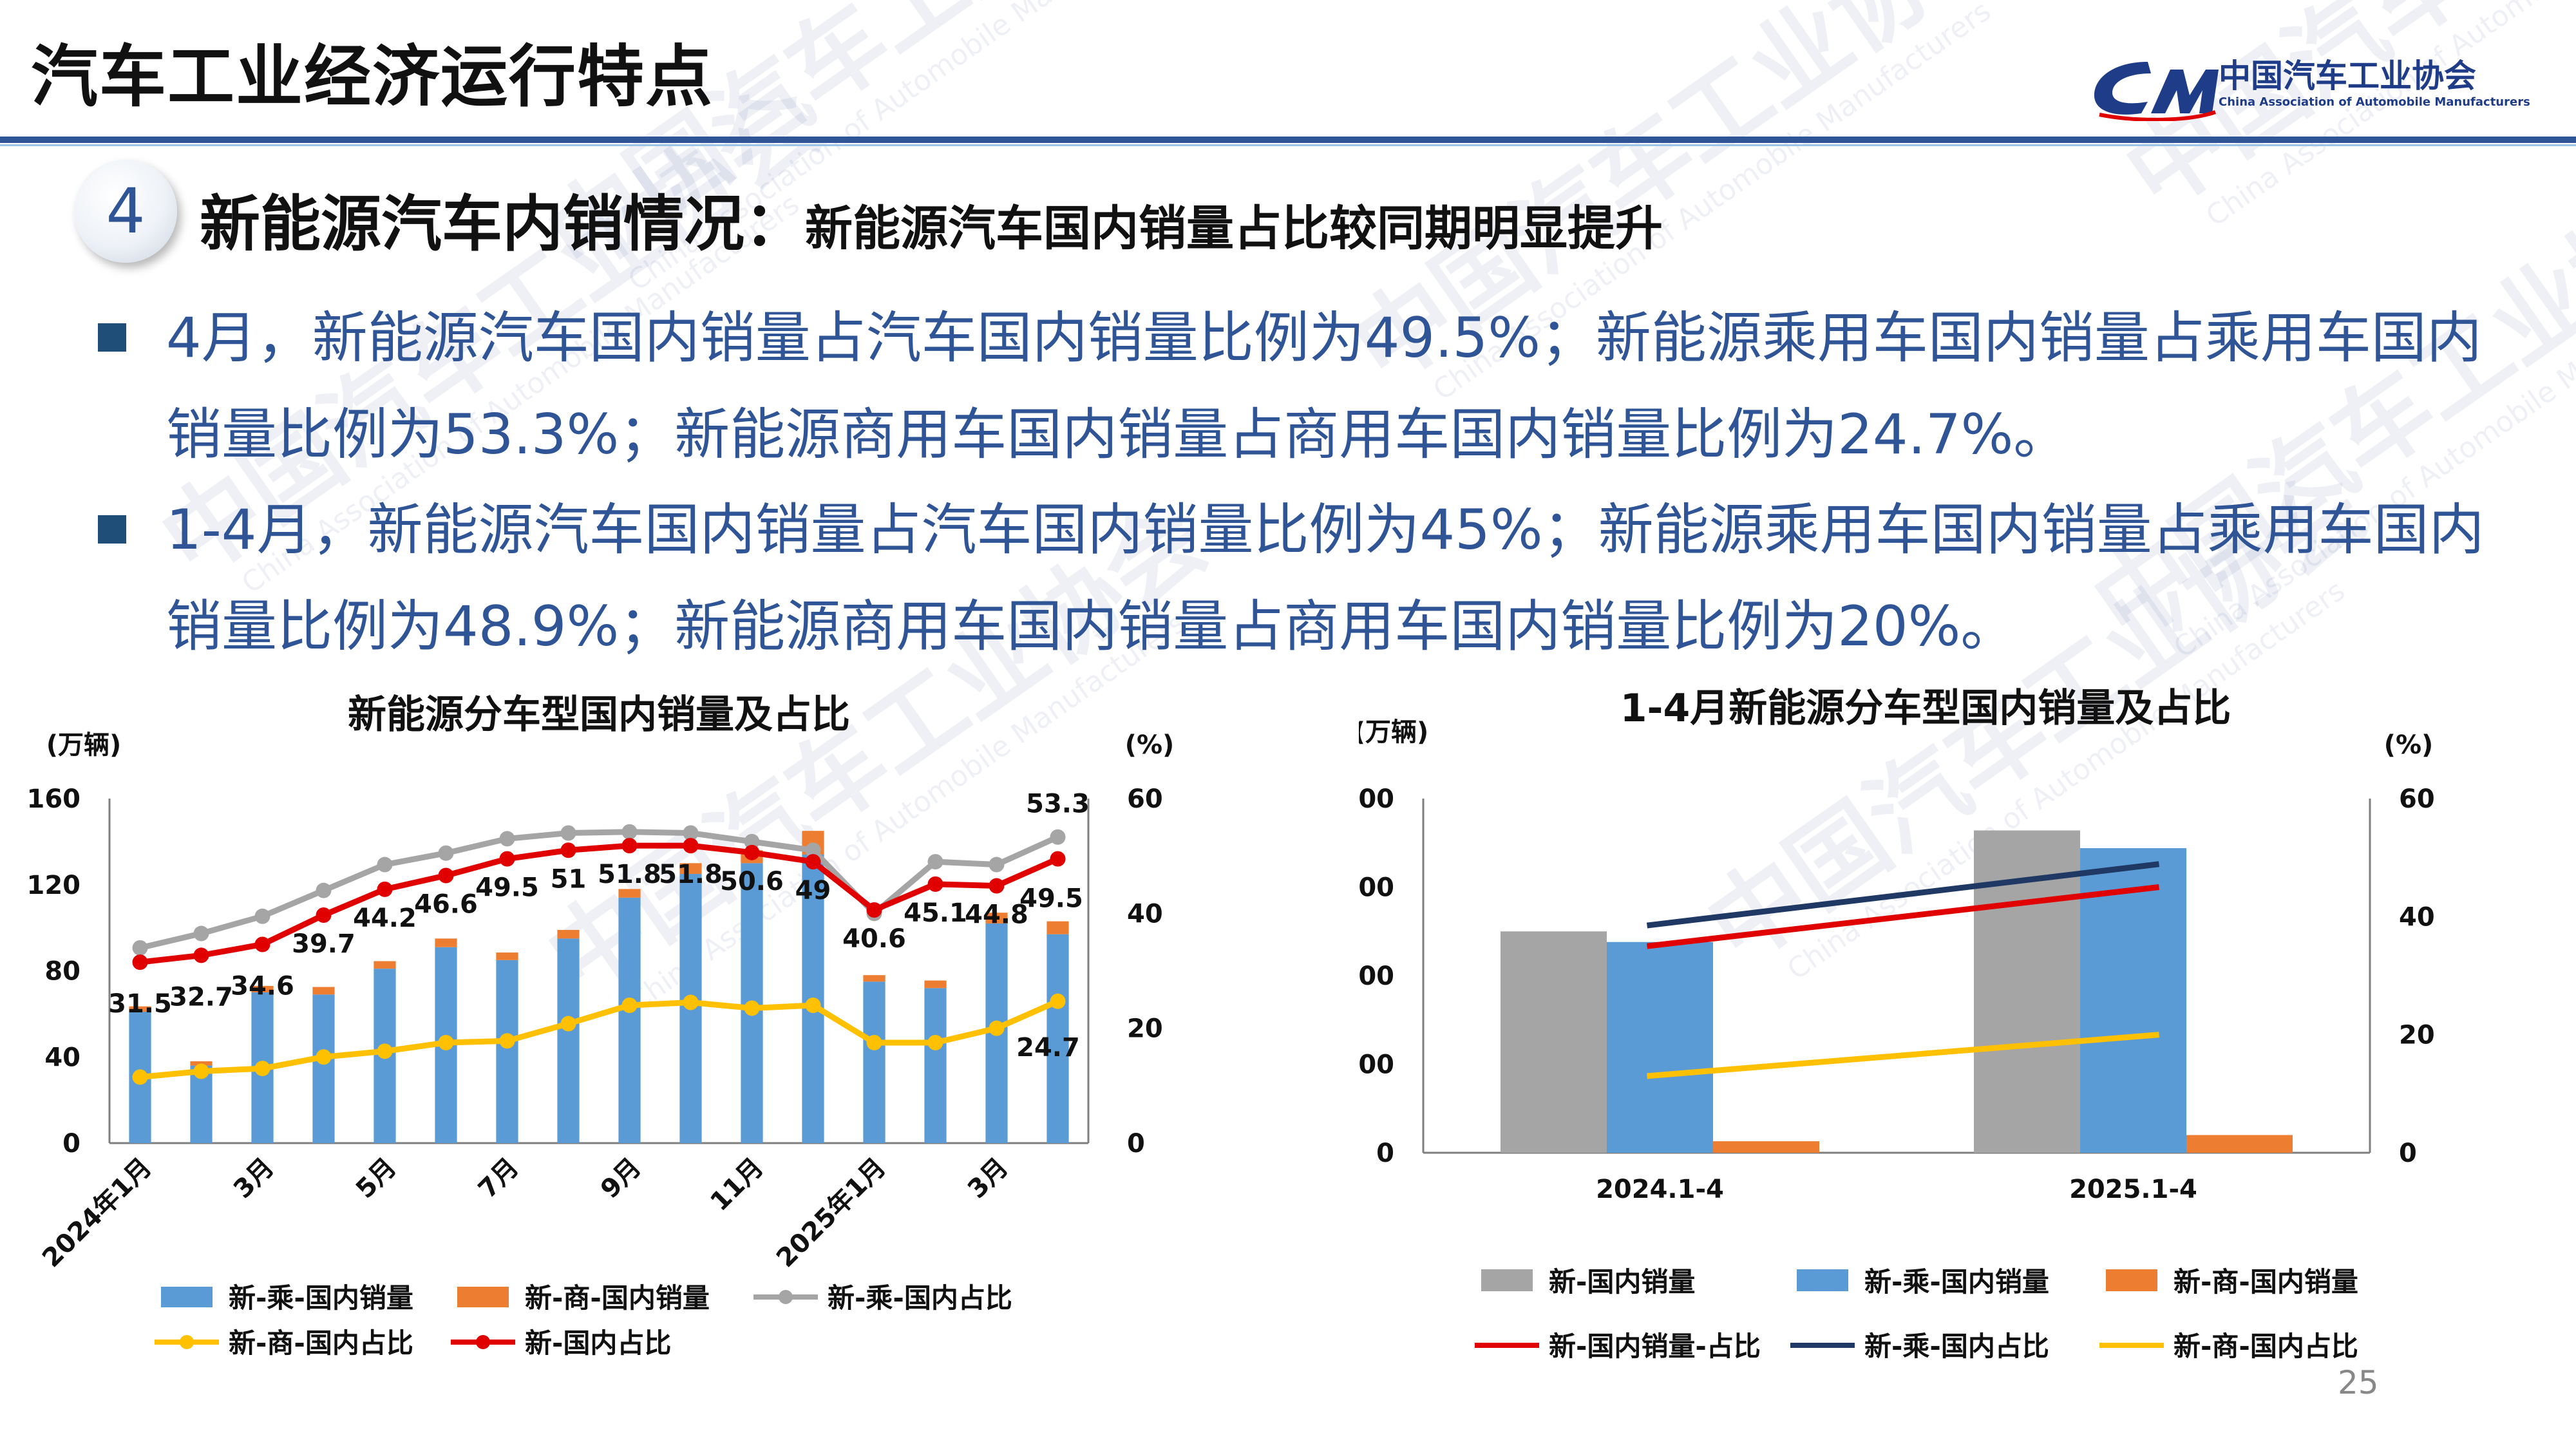  I want to click on header-divider-light, so click(1288, 145).